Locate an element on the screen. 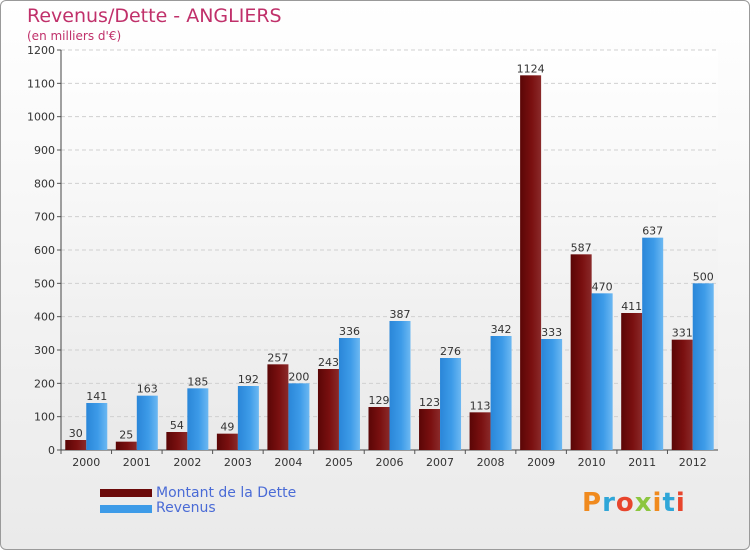 This screenshot has height=550, width=750. data-label: 1124 is located at coordinates (531, 68).